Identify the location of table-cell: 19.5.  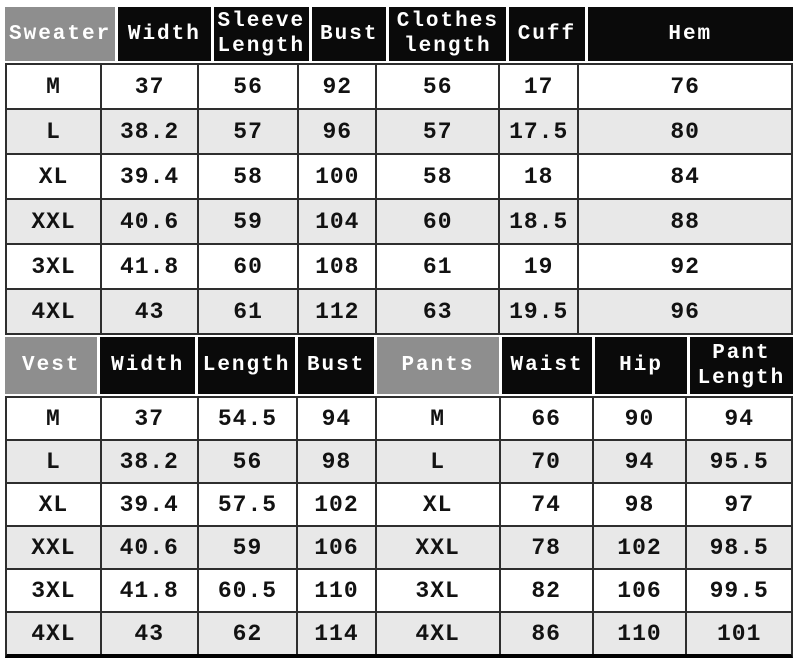
(538, 311).